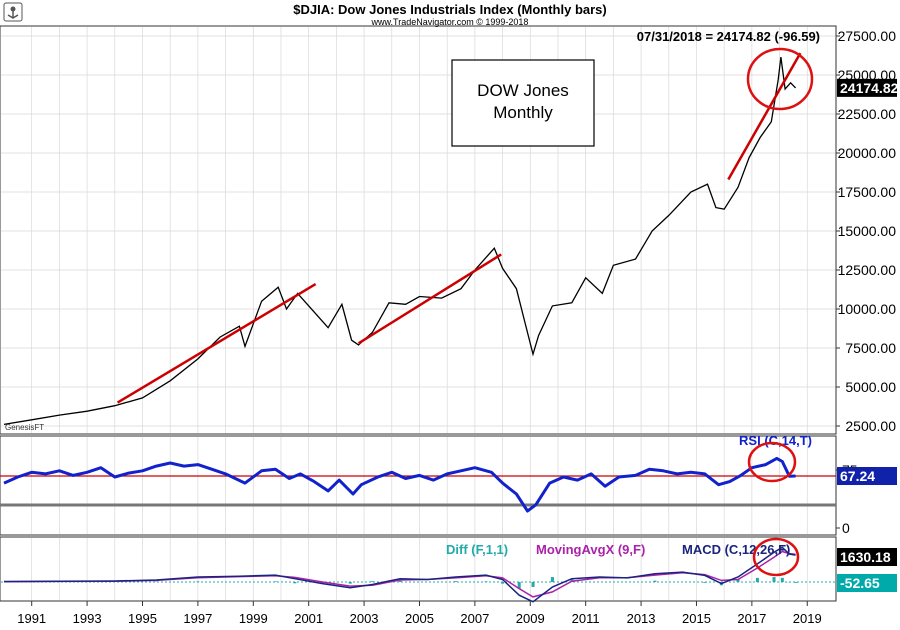 The width and height of the screenshot is (900, 630). What do you see at coordinates (736, 549) in the screenshot?
I see `macd-legend: MACD (C,12,26,F)` at bounding box center [736, 549].